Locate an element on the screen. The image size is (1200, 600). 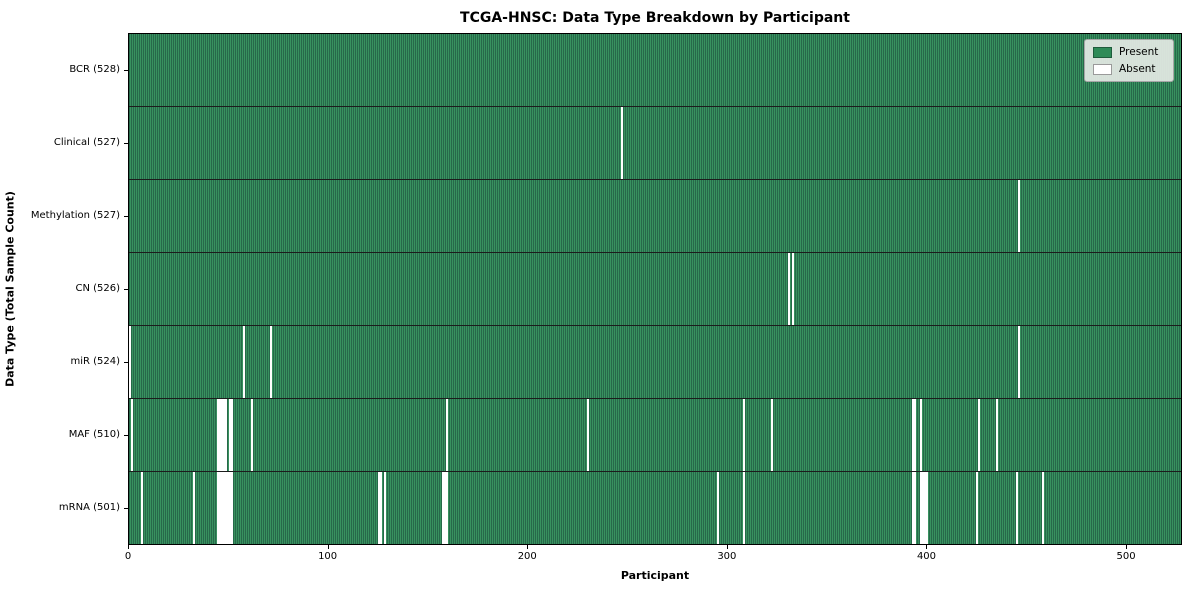
legend: Present Absent is located at coordinates (1129, 60).